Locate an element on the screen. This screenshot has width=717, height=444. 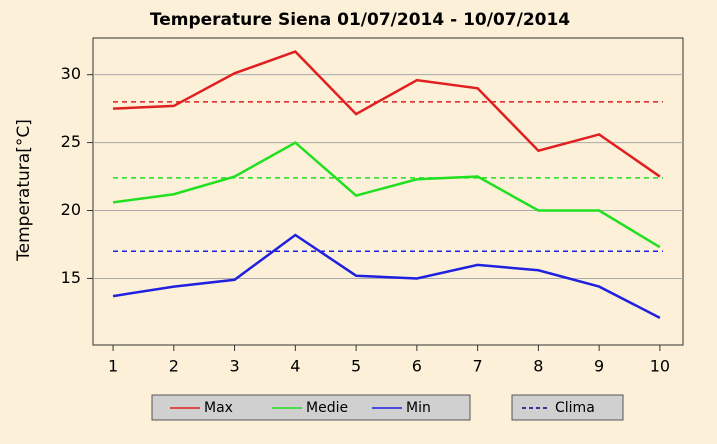
legend-box is located at coordinates (311, 407).